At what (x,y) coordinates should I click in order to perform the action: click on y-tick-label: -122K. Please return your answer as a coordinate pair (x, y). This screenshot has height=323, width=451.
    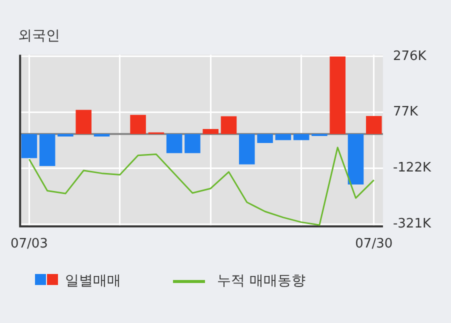
    Looking at the image, I should click on (412, 168).